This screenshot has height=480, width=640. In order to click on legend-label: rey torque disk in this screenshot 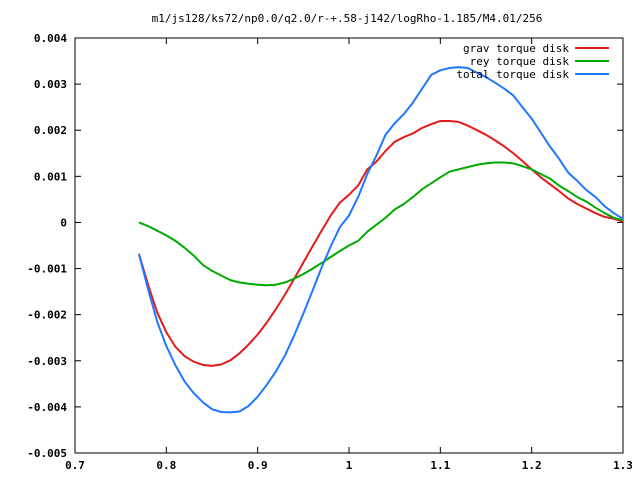, I will do `click(520, 61)`.